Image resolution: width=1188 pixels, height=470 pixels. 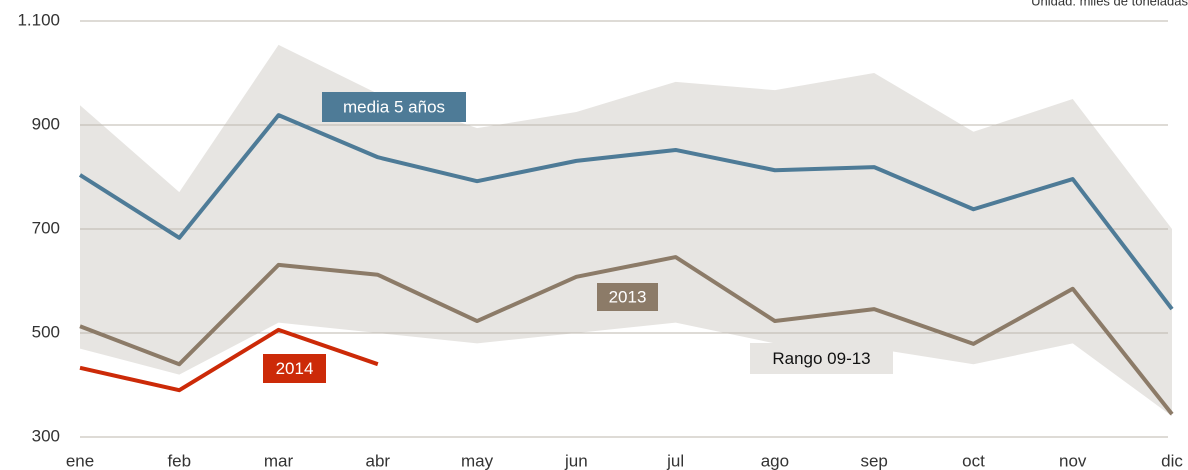 I want to click on y-tick-label: 700, so click(x=46, y=227).